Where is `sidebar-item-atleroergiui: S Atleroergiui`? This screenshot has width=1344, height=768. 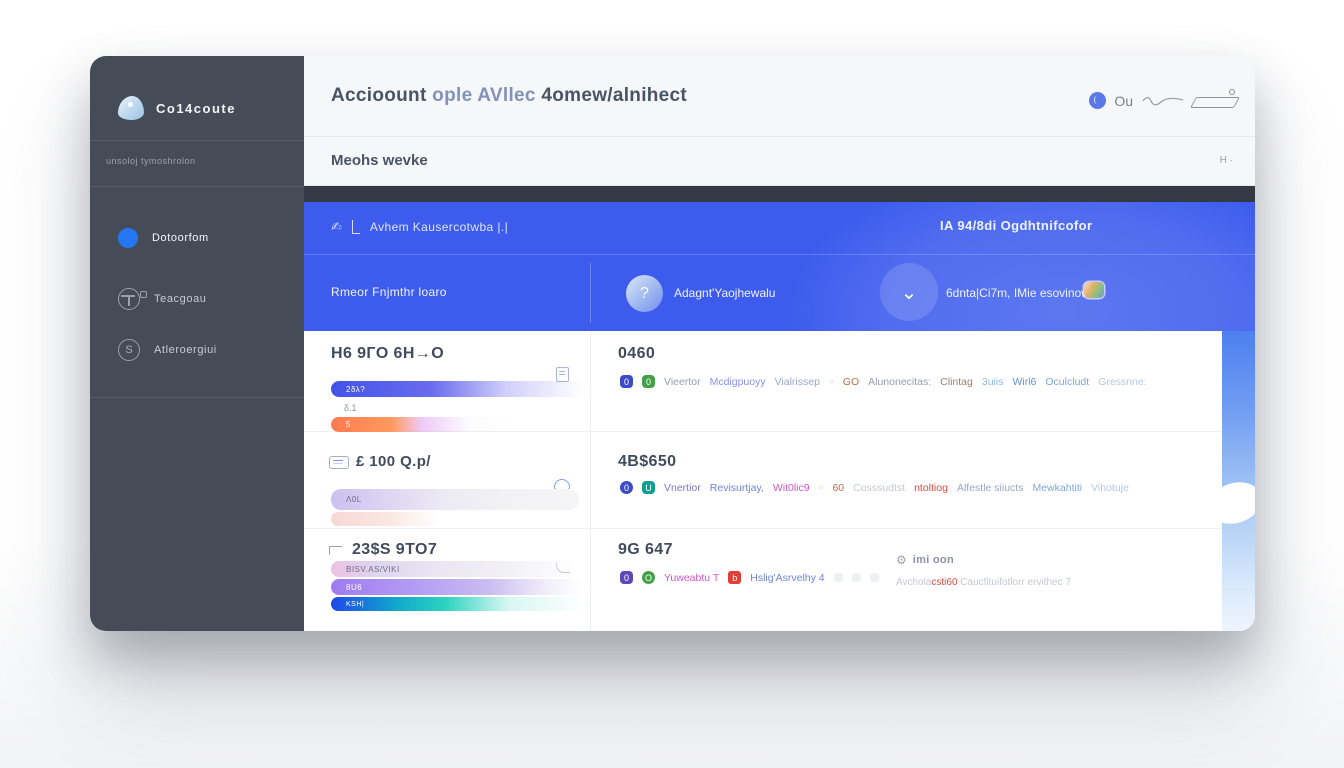
sidebar-item-atleroergiui: S Atleroergiui is located at coordinates (167, 350).